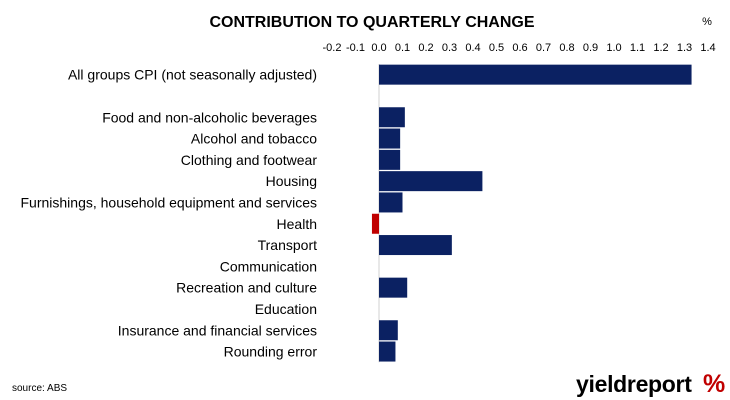  Describe the element at coordinates (634, 384) in the screenshot. I see `logo-text: yieldreport` at that location.